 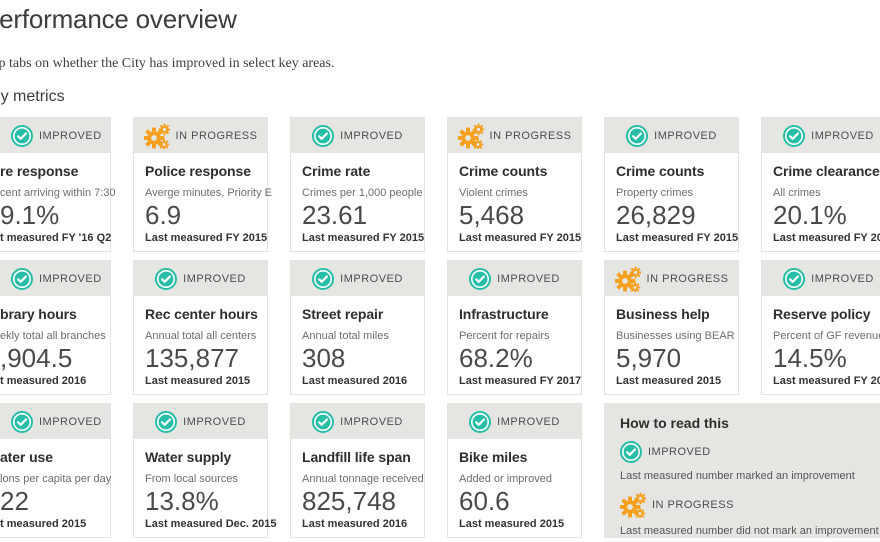 I want to click on metric-value: 20.1%, so click(x=810, y=215).